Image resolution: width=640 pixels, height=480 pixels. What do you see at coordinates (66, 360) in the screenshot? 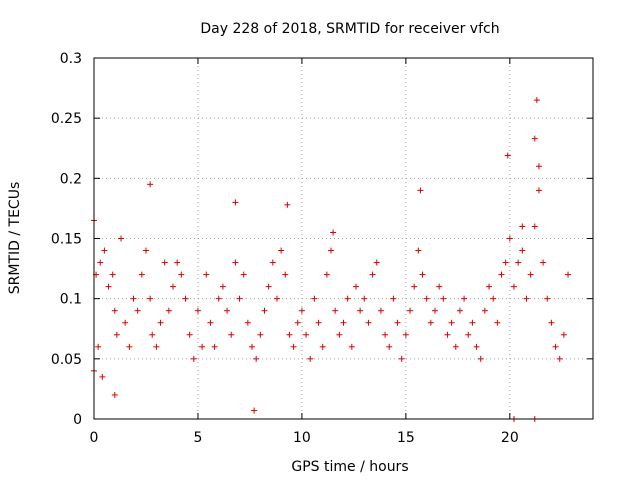
I see `y-tick-label: 0.05` at bounding box center [66, 360].